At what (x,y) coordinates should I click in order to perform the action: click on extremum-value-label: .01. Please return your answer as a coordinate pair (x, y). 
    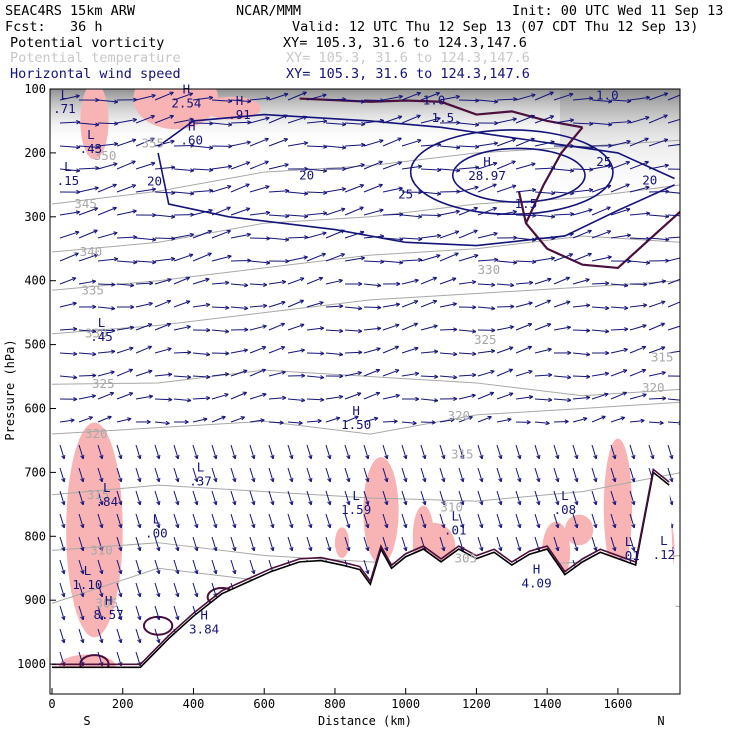
    Looking at the image, I should click on (455, 530).